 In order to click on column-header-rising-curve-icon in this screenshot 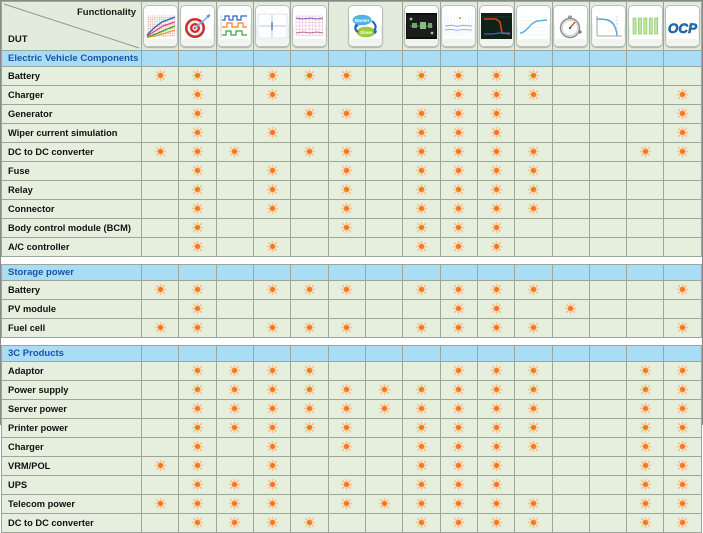, I will do `click(533, 26)`.